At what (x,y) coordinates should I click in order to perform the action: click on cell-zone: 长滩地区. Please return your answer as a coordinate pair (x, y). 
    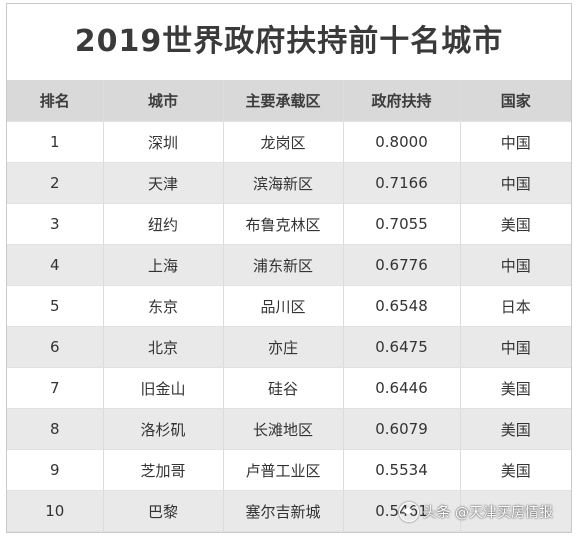
    Looking at the image, I should click on (283, 429).